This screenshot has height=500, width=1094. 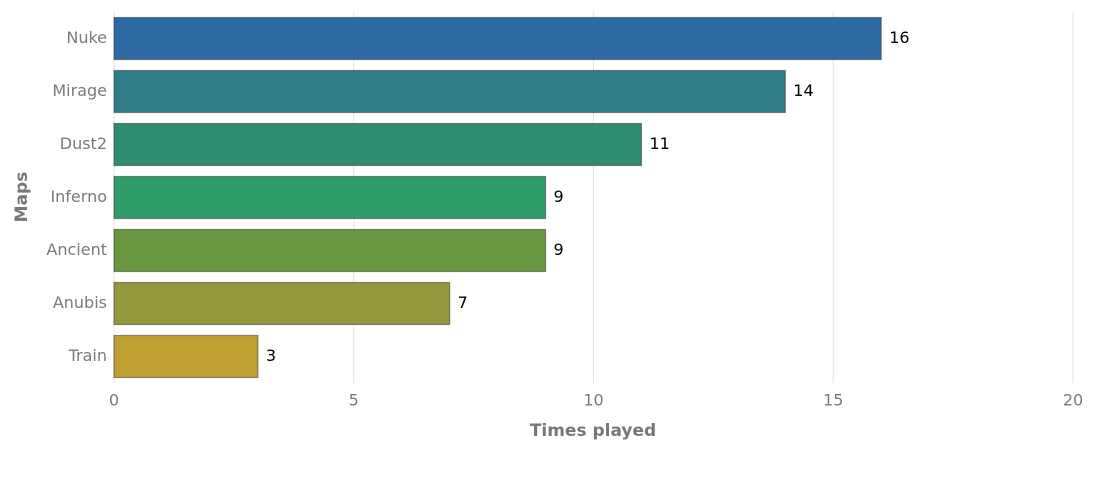 I want to click on y-tick-label: Ancient, so click(x=76, y=249).